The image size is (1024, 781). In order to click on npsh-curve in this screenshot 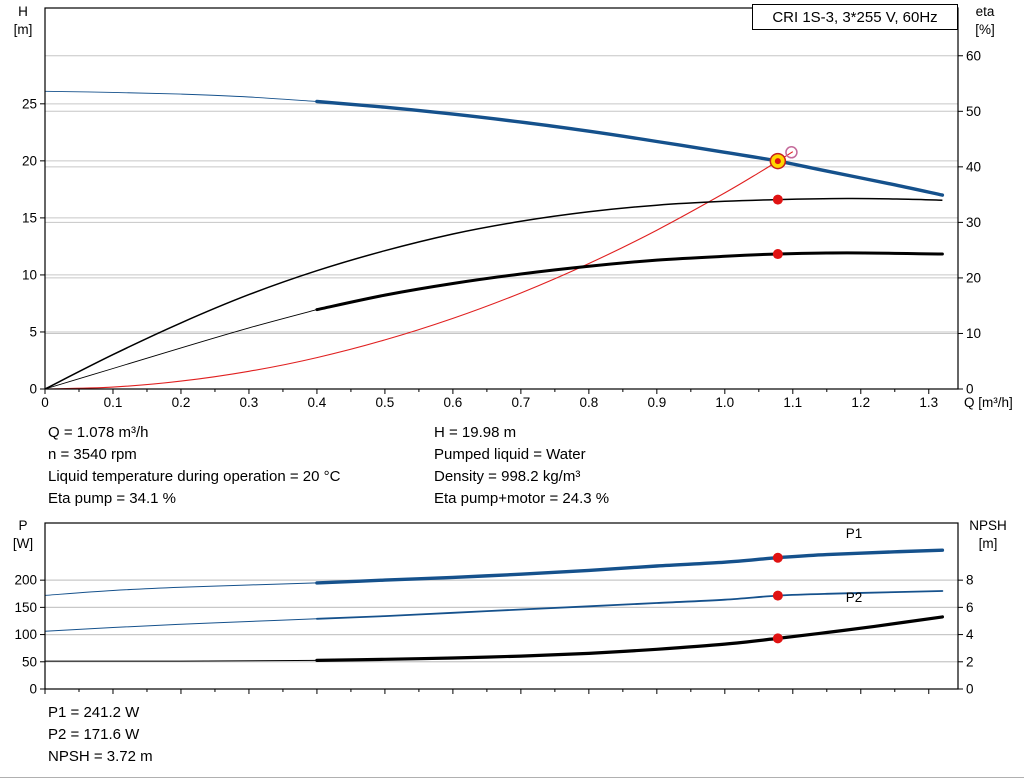, I will do `click(629, 638)`.